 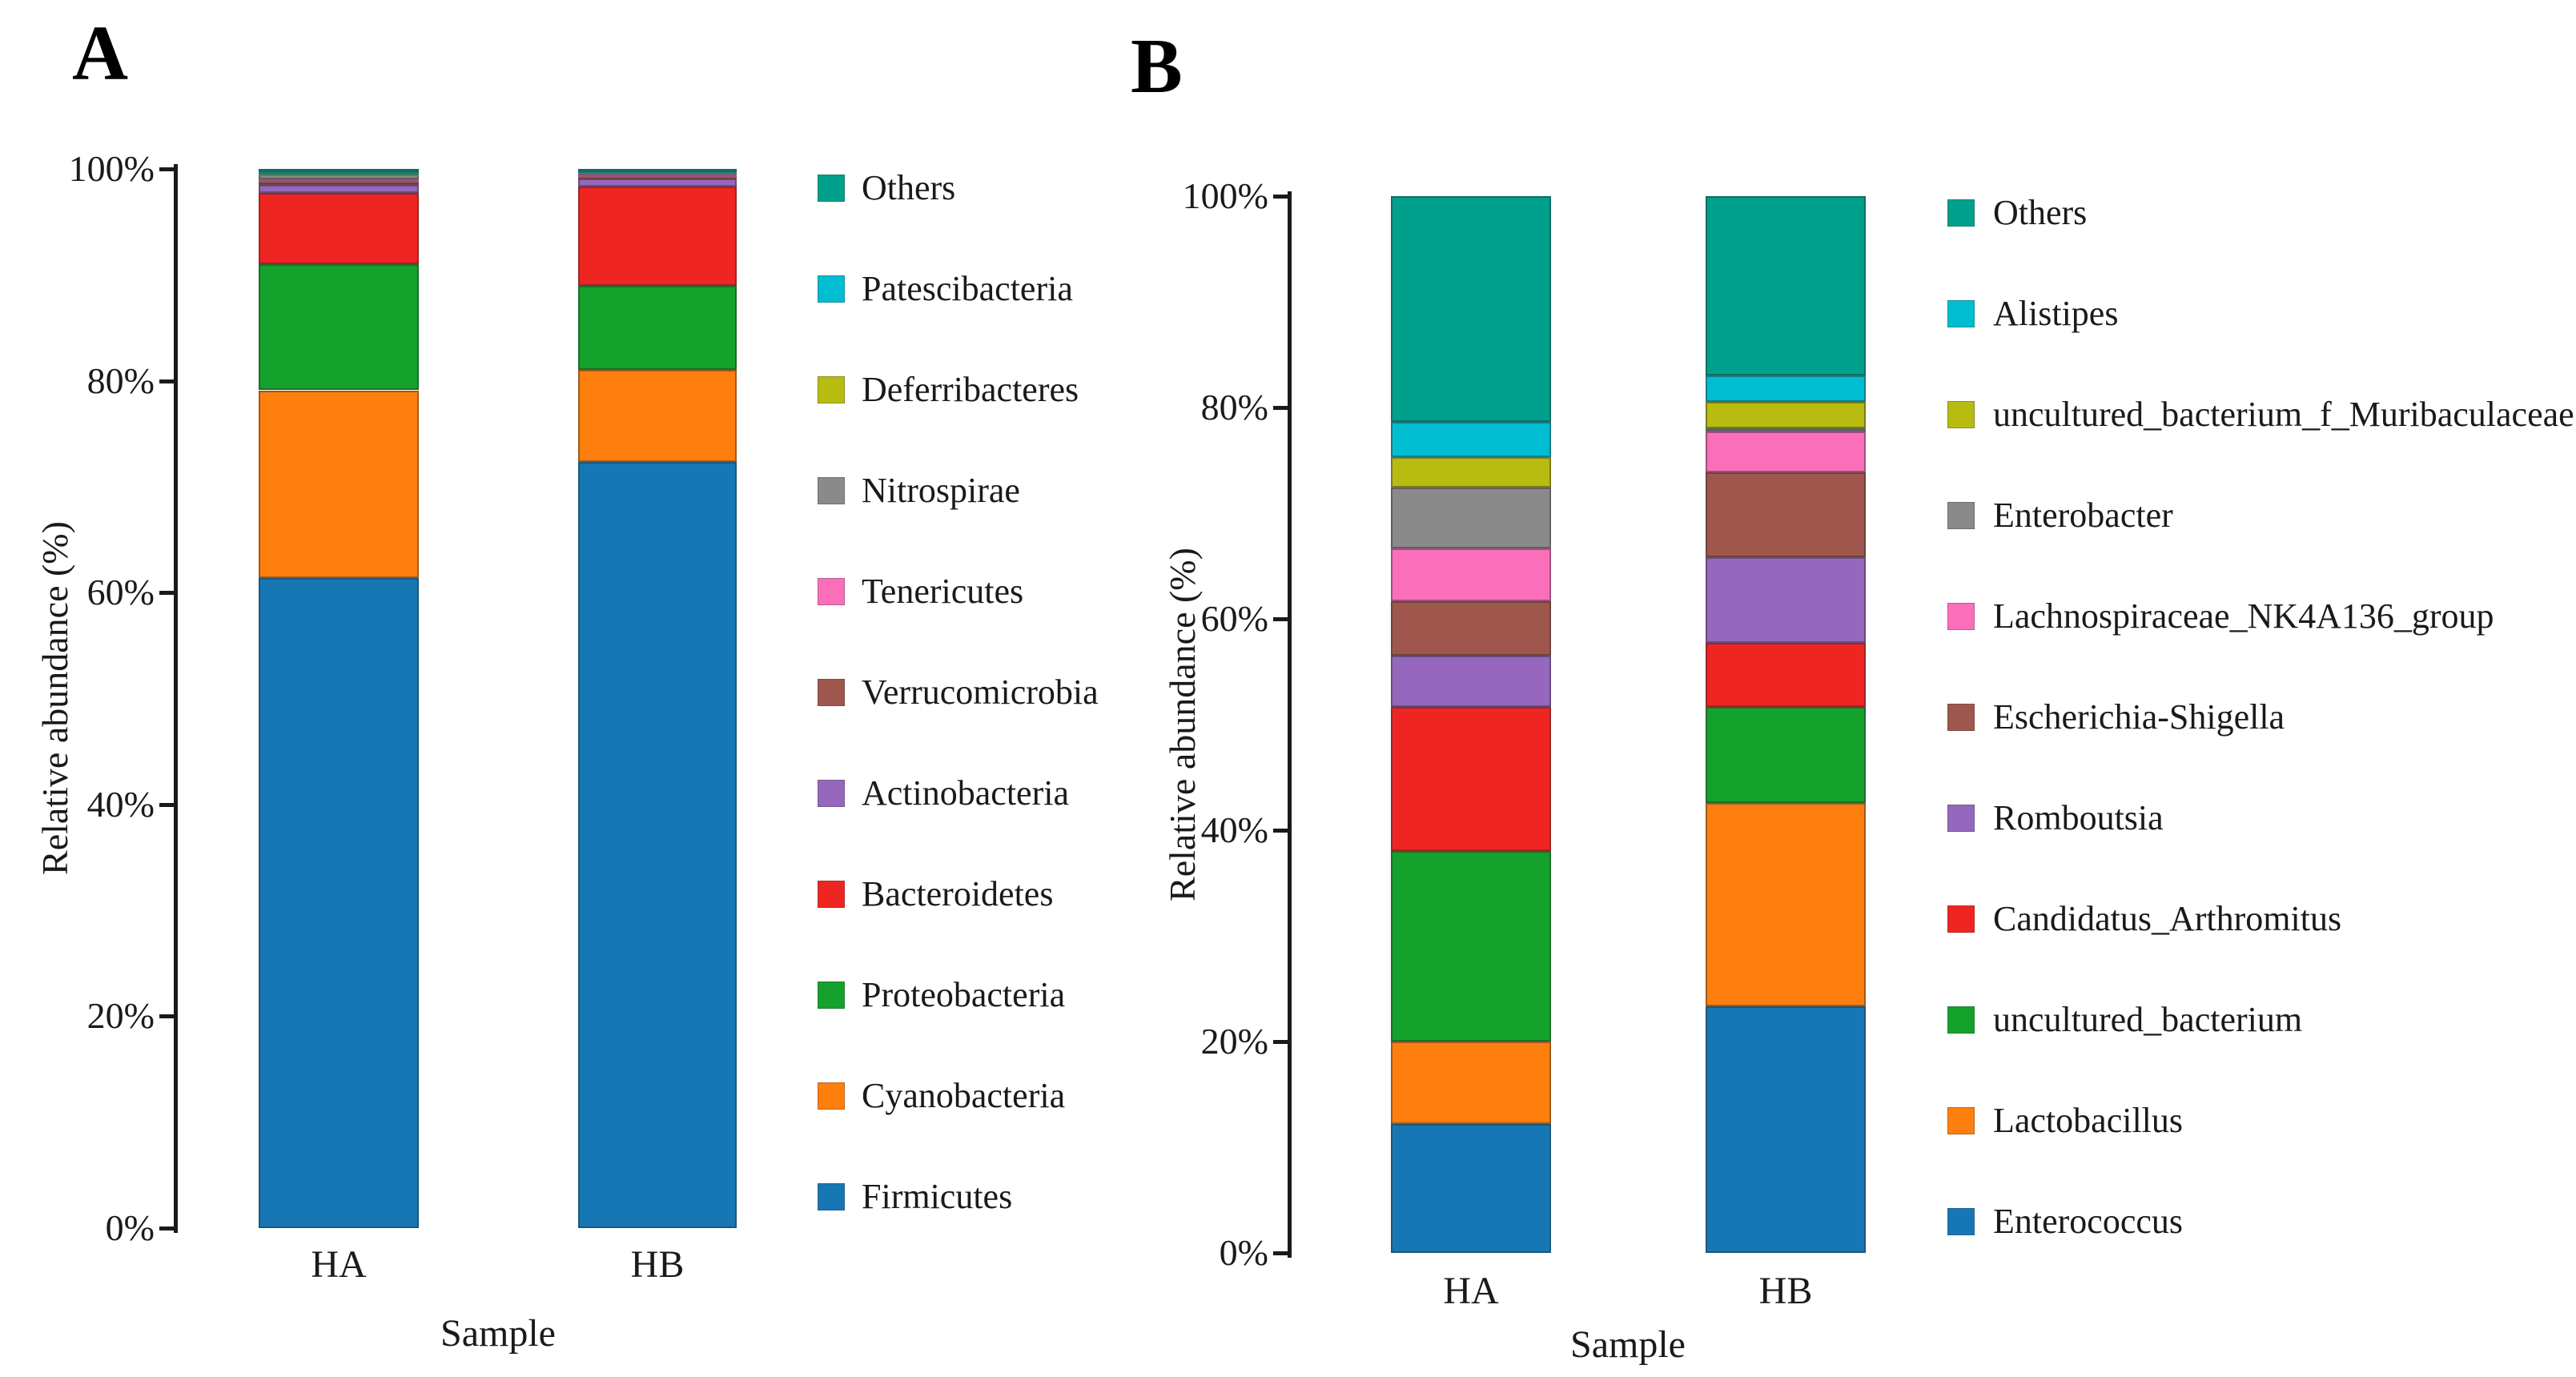 What do you see at coordinates (831, 289) in the screenshot?
I see `legend-swatch-patescibacteria` at bounding box center [831, 289].